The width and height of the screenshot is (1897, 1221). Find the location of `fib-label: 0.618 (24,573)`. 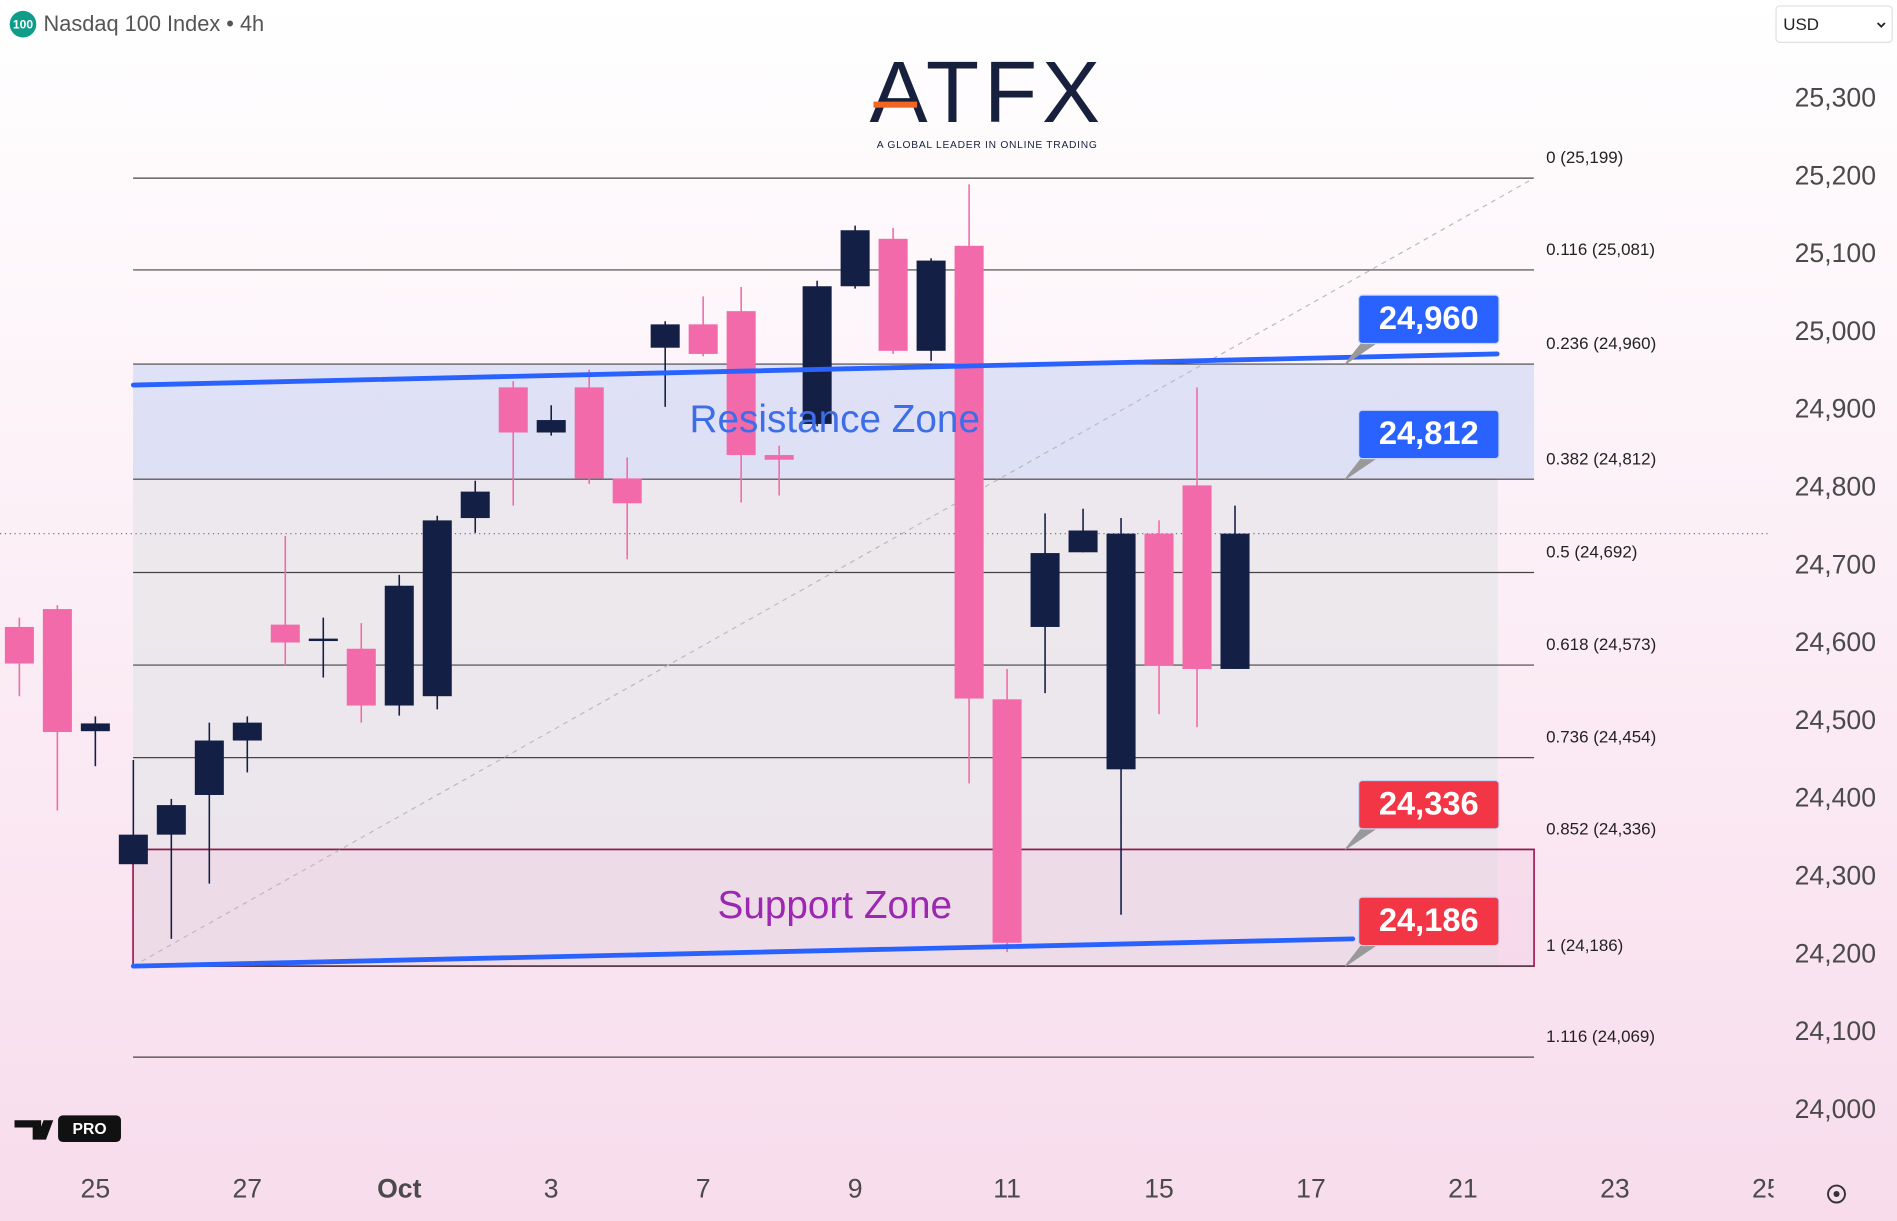

fib-label: 0.618 (24,573) is located at coordinates (1601, 644).